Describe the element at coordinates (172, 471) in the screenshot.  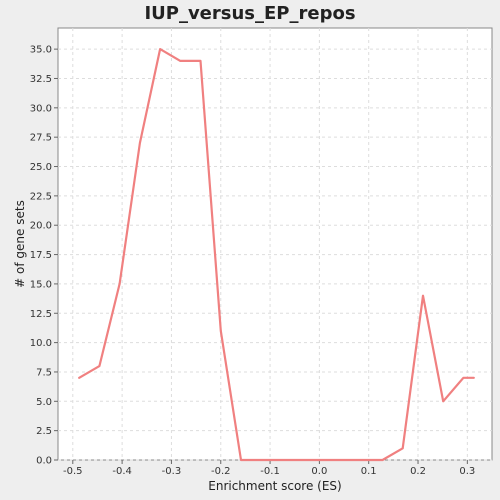
I see `x-tick-label: -0.3` at that location.